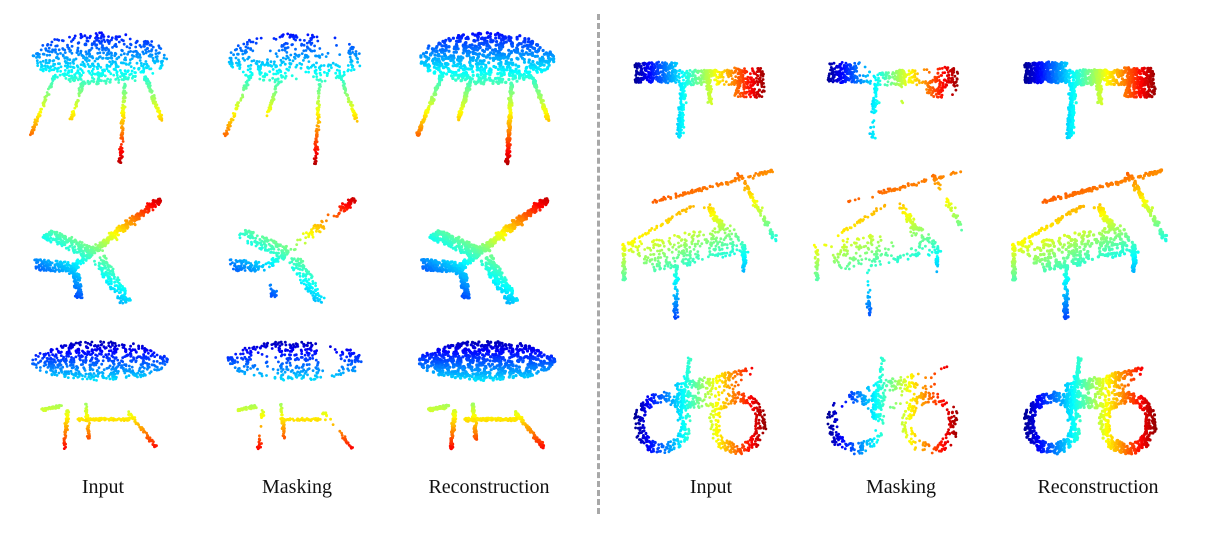  I want to click on right-caption-input: Input, so click(711, 487).